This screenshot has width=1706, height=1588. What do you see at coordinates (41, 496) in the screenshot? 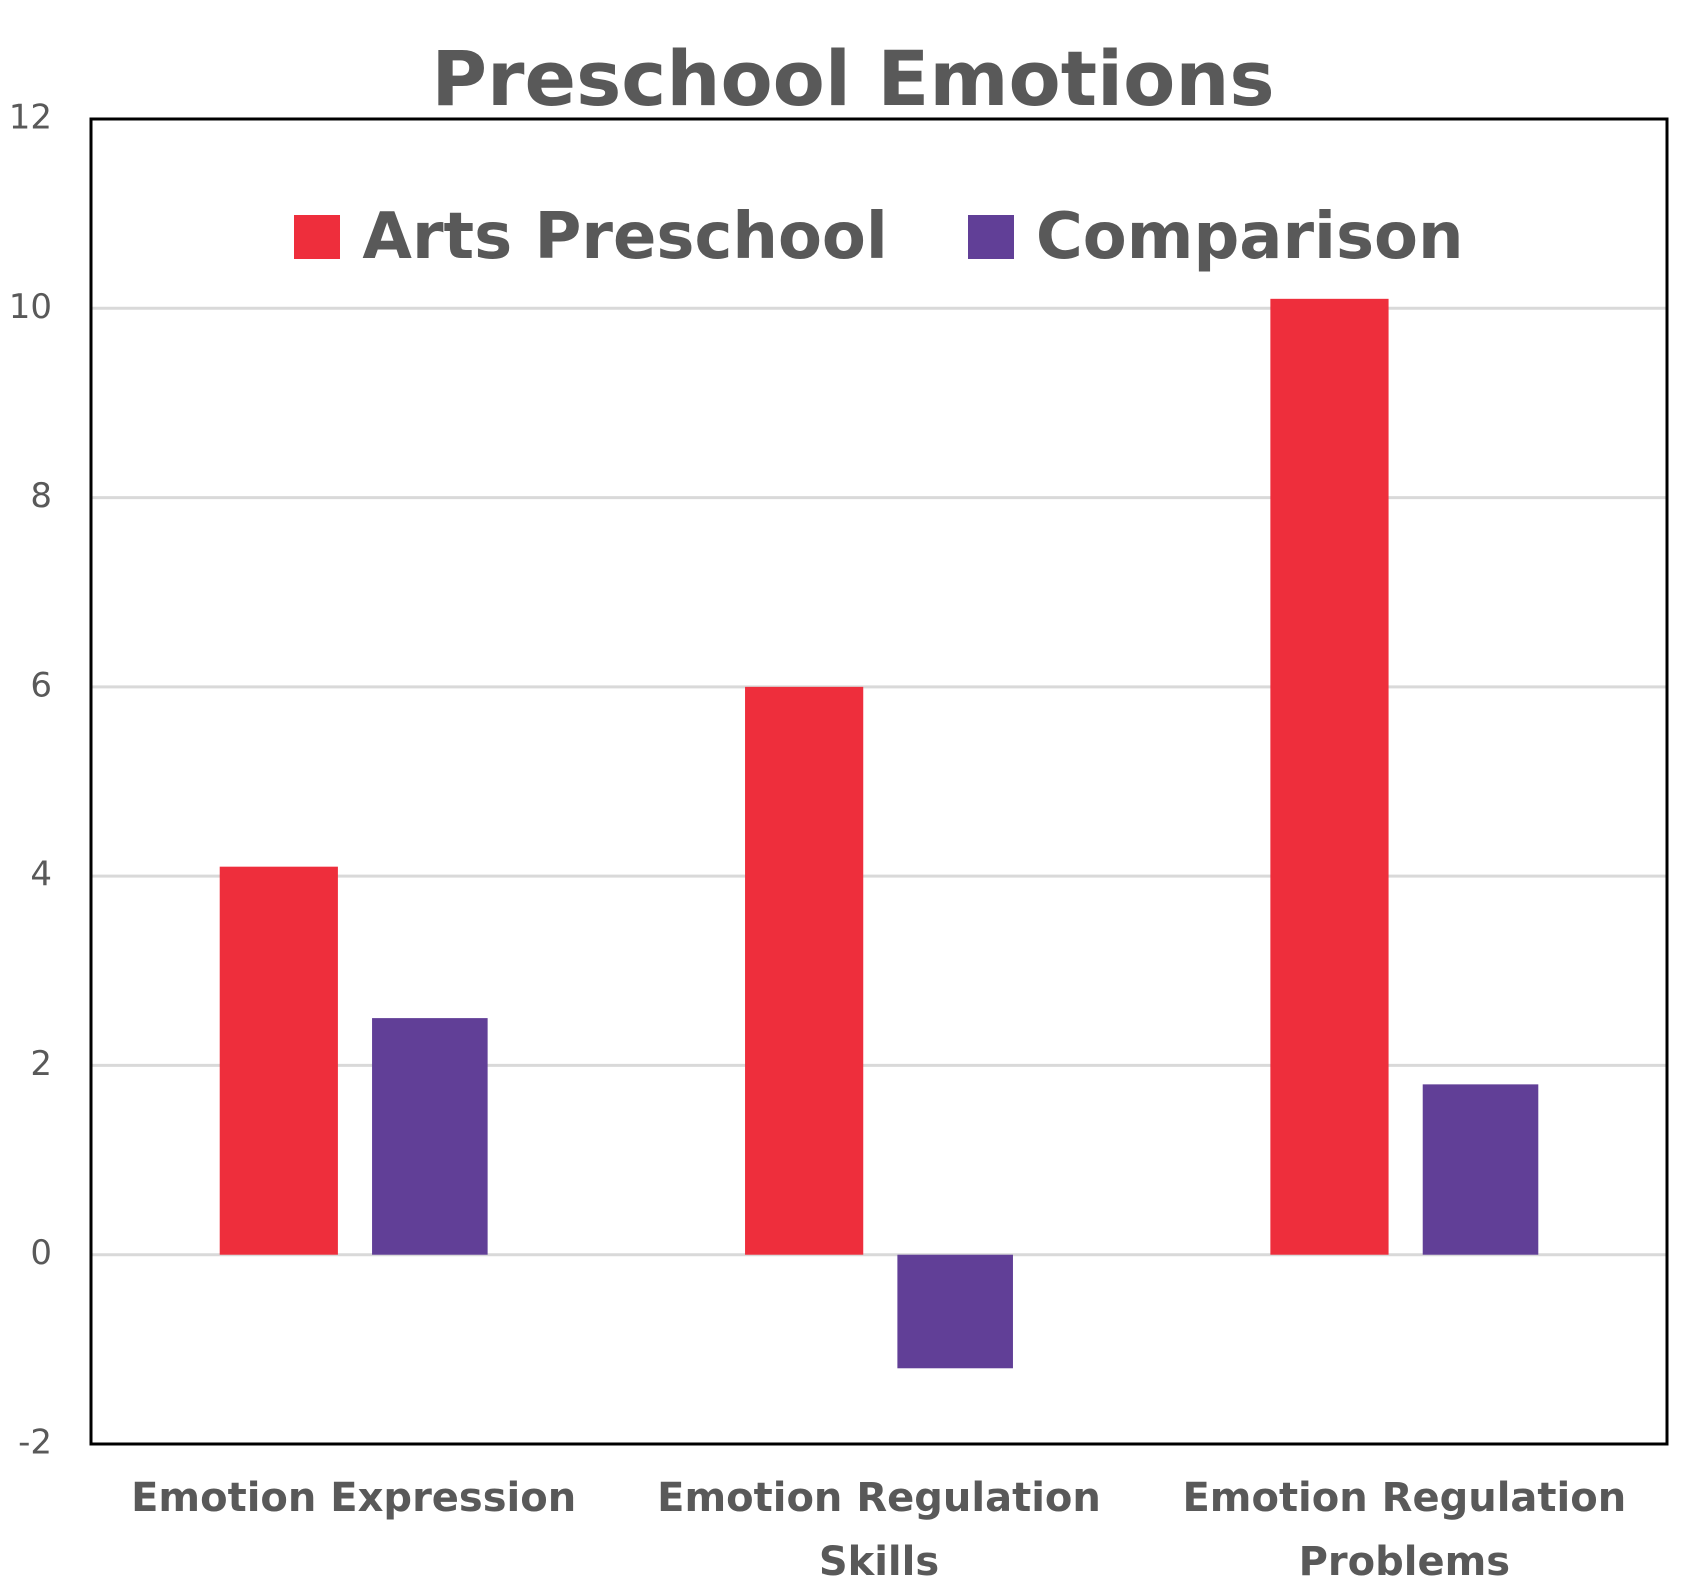
I see `y-tick-label: 8` at bounding box center [41, 496].